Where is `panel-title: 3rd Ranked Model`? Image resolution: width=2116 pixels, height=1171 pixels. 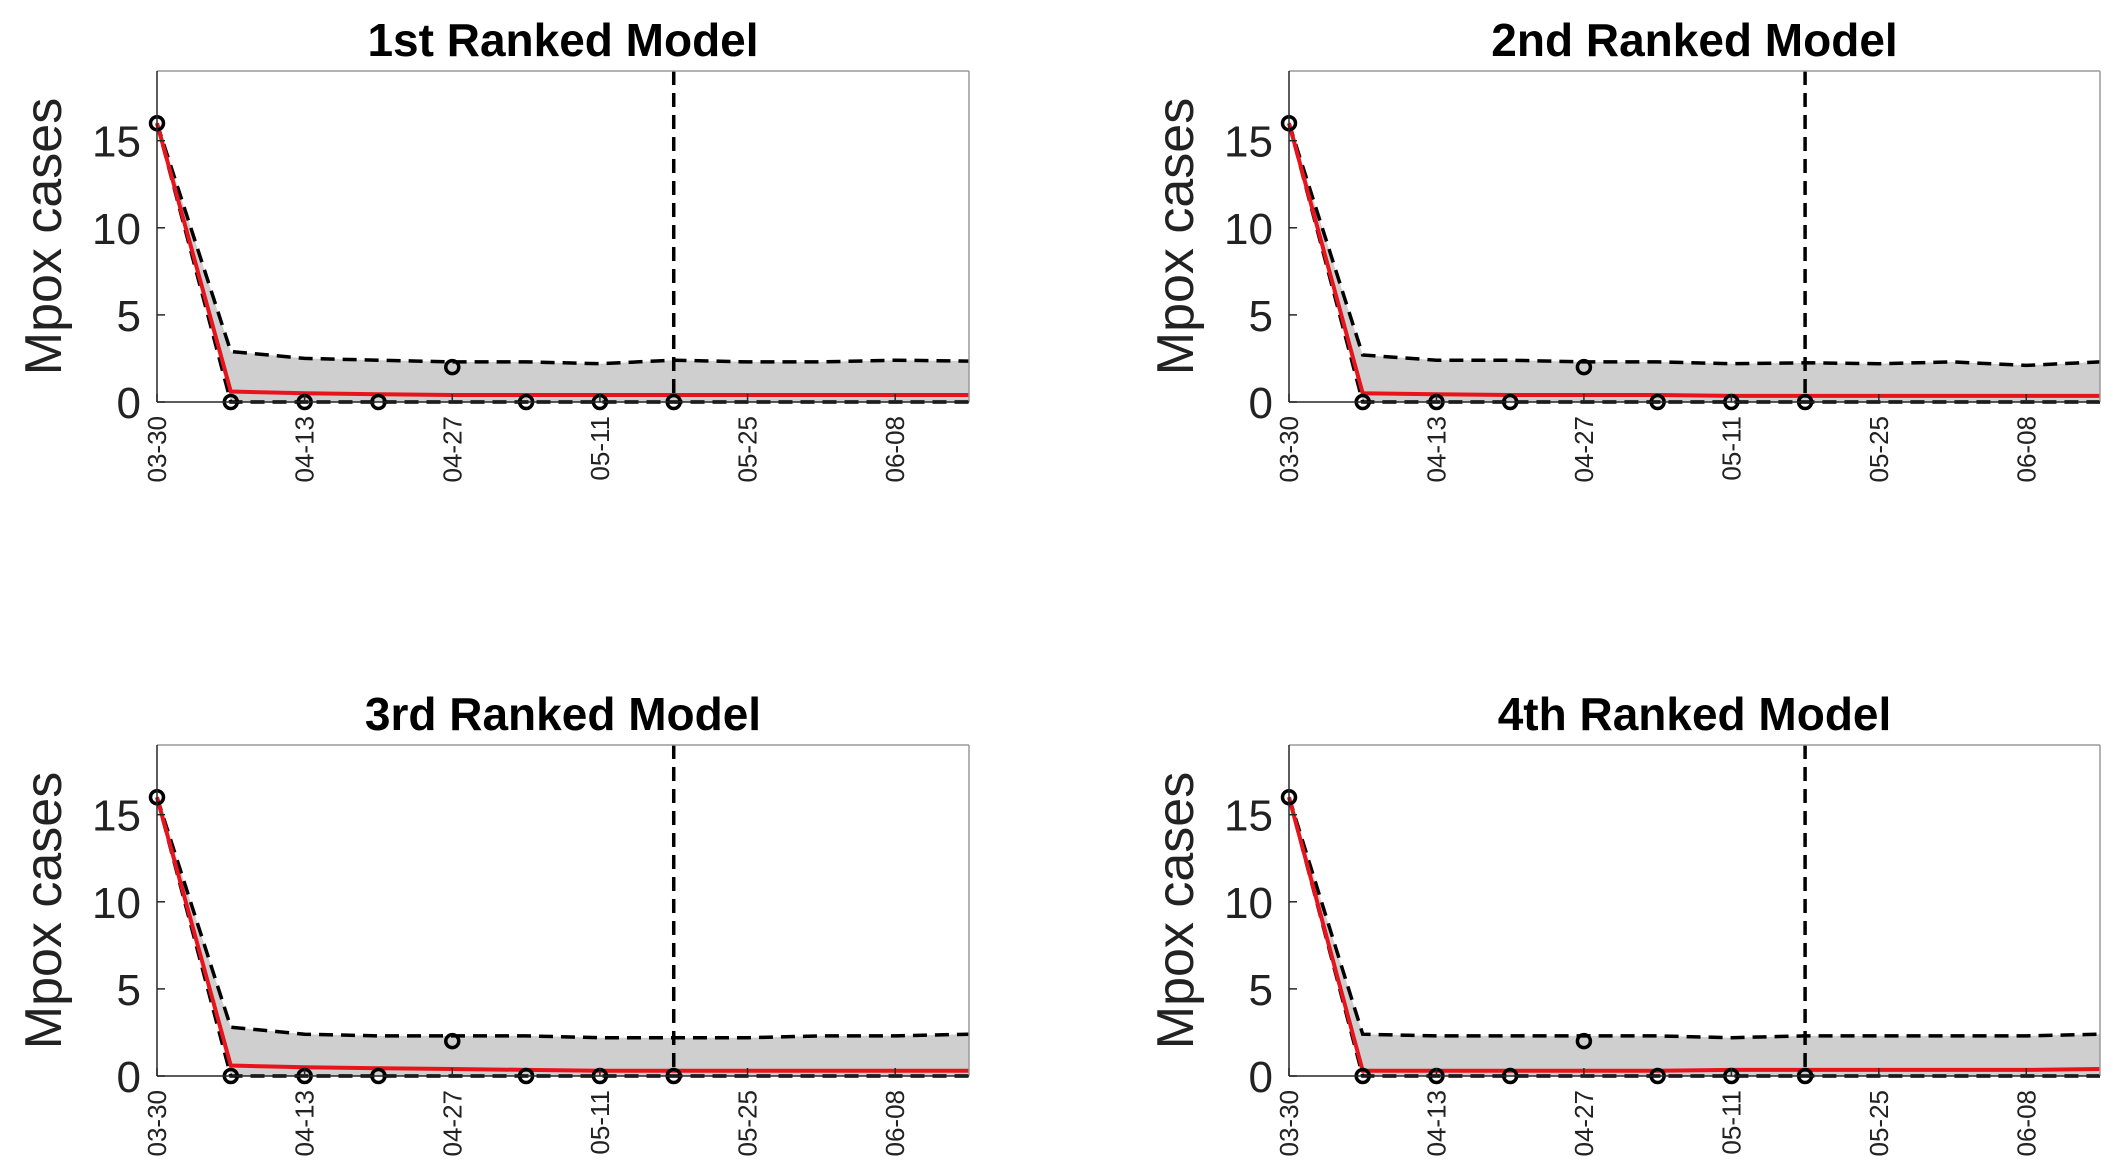 panel-title: 3rd Ranked Model is located at coordinates (563, 714).